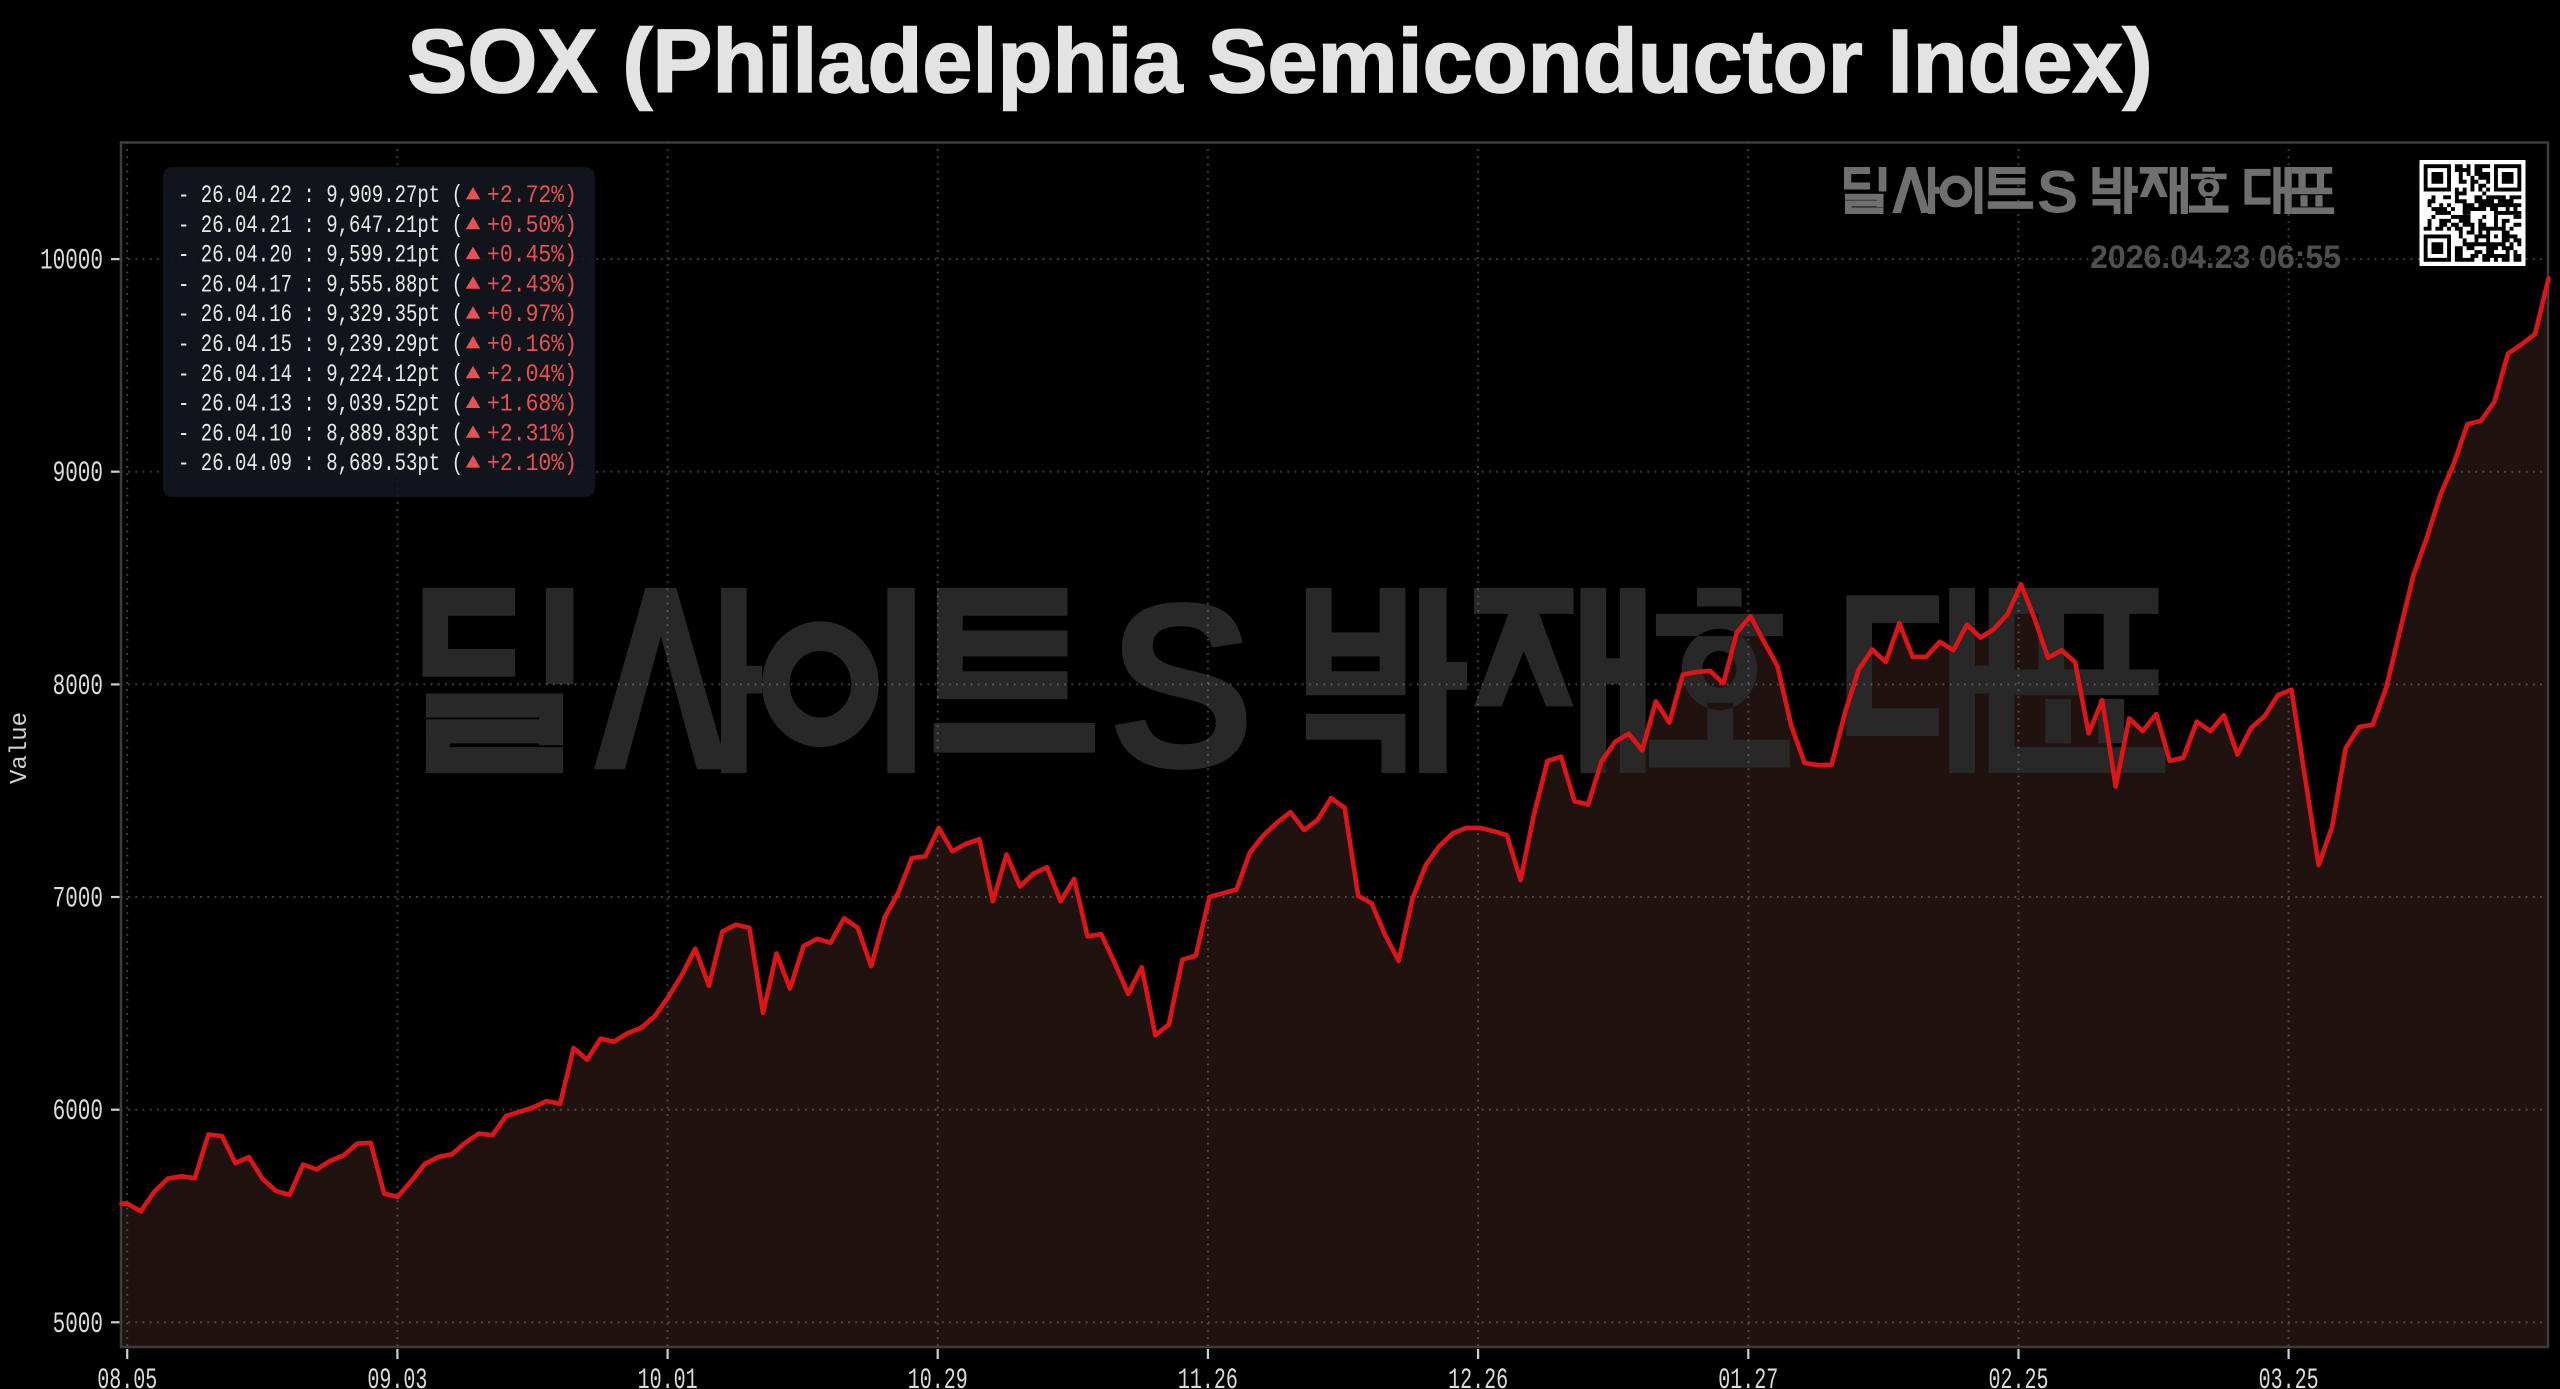  What do you see at coordinates (320, 463) in the screenshot?
I see `svg-text: - 26.04.09 : 8,689.53pt (` at bounding box center [320, 463].